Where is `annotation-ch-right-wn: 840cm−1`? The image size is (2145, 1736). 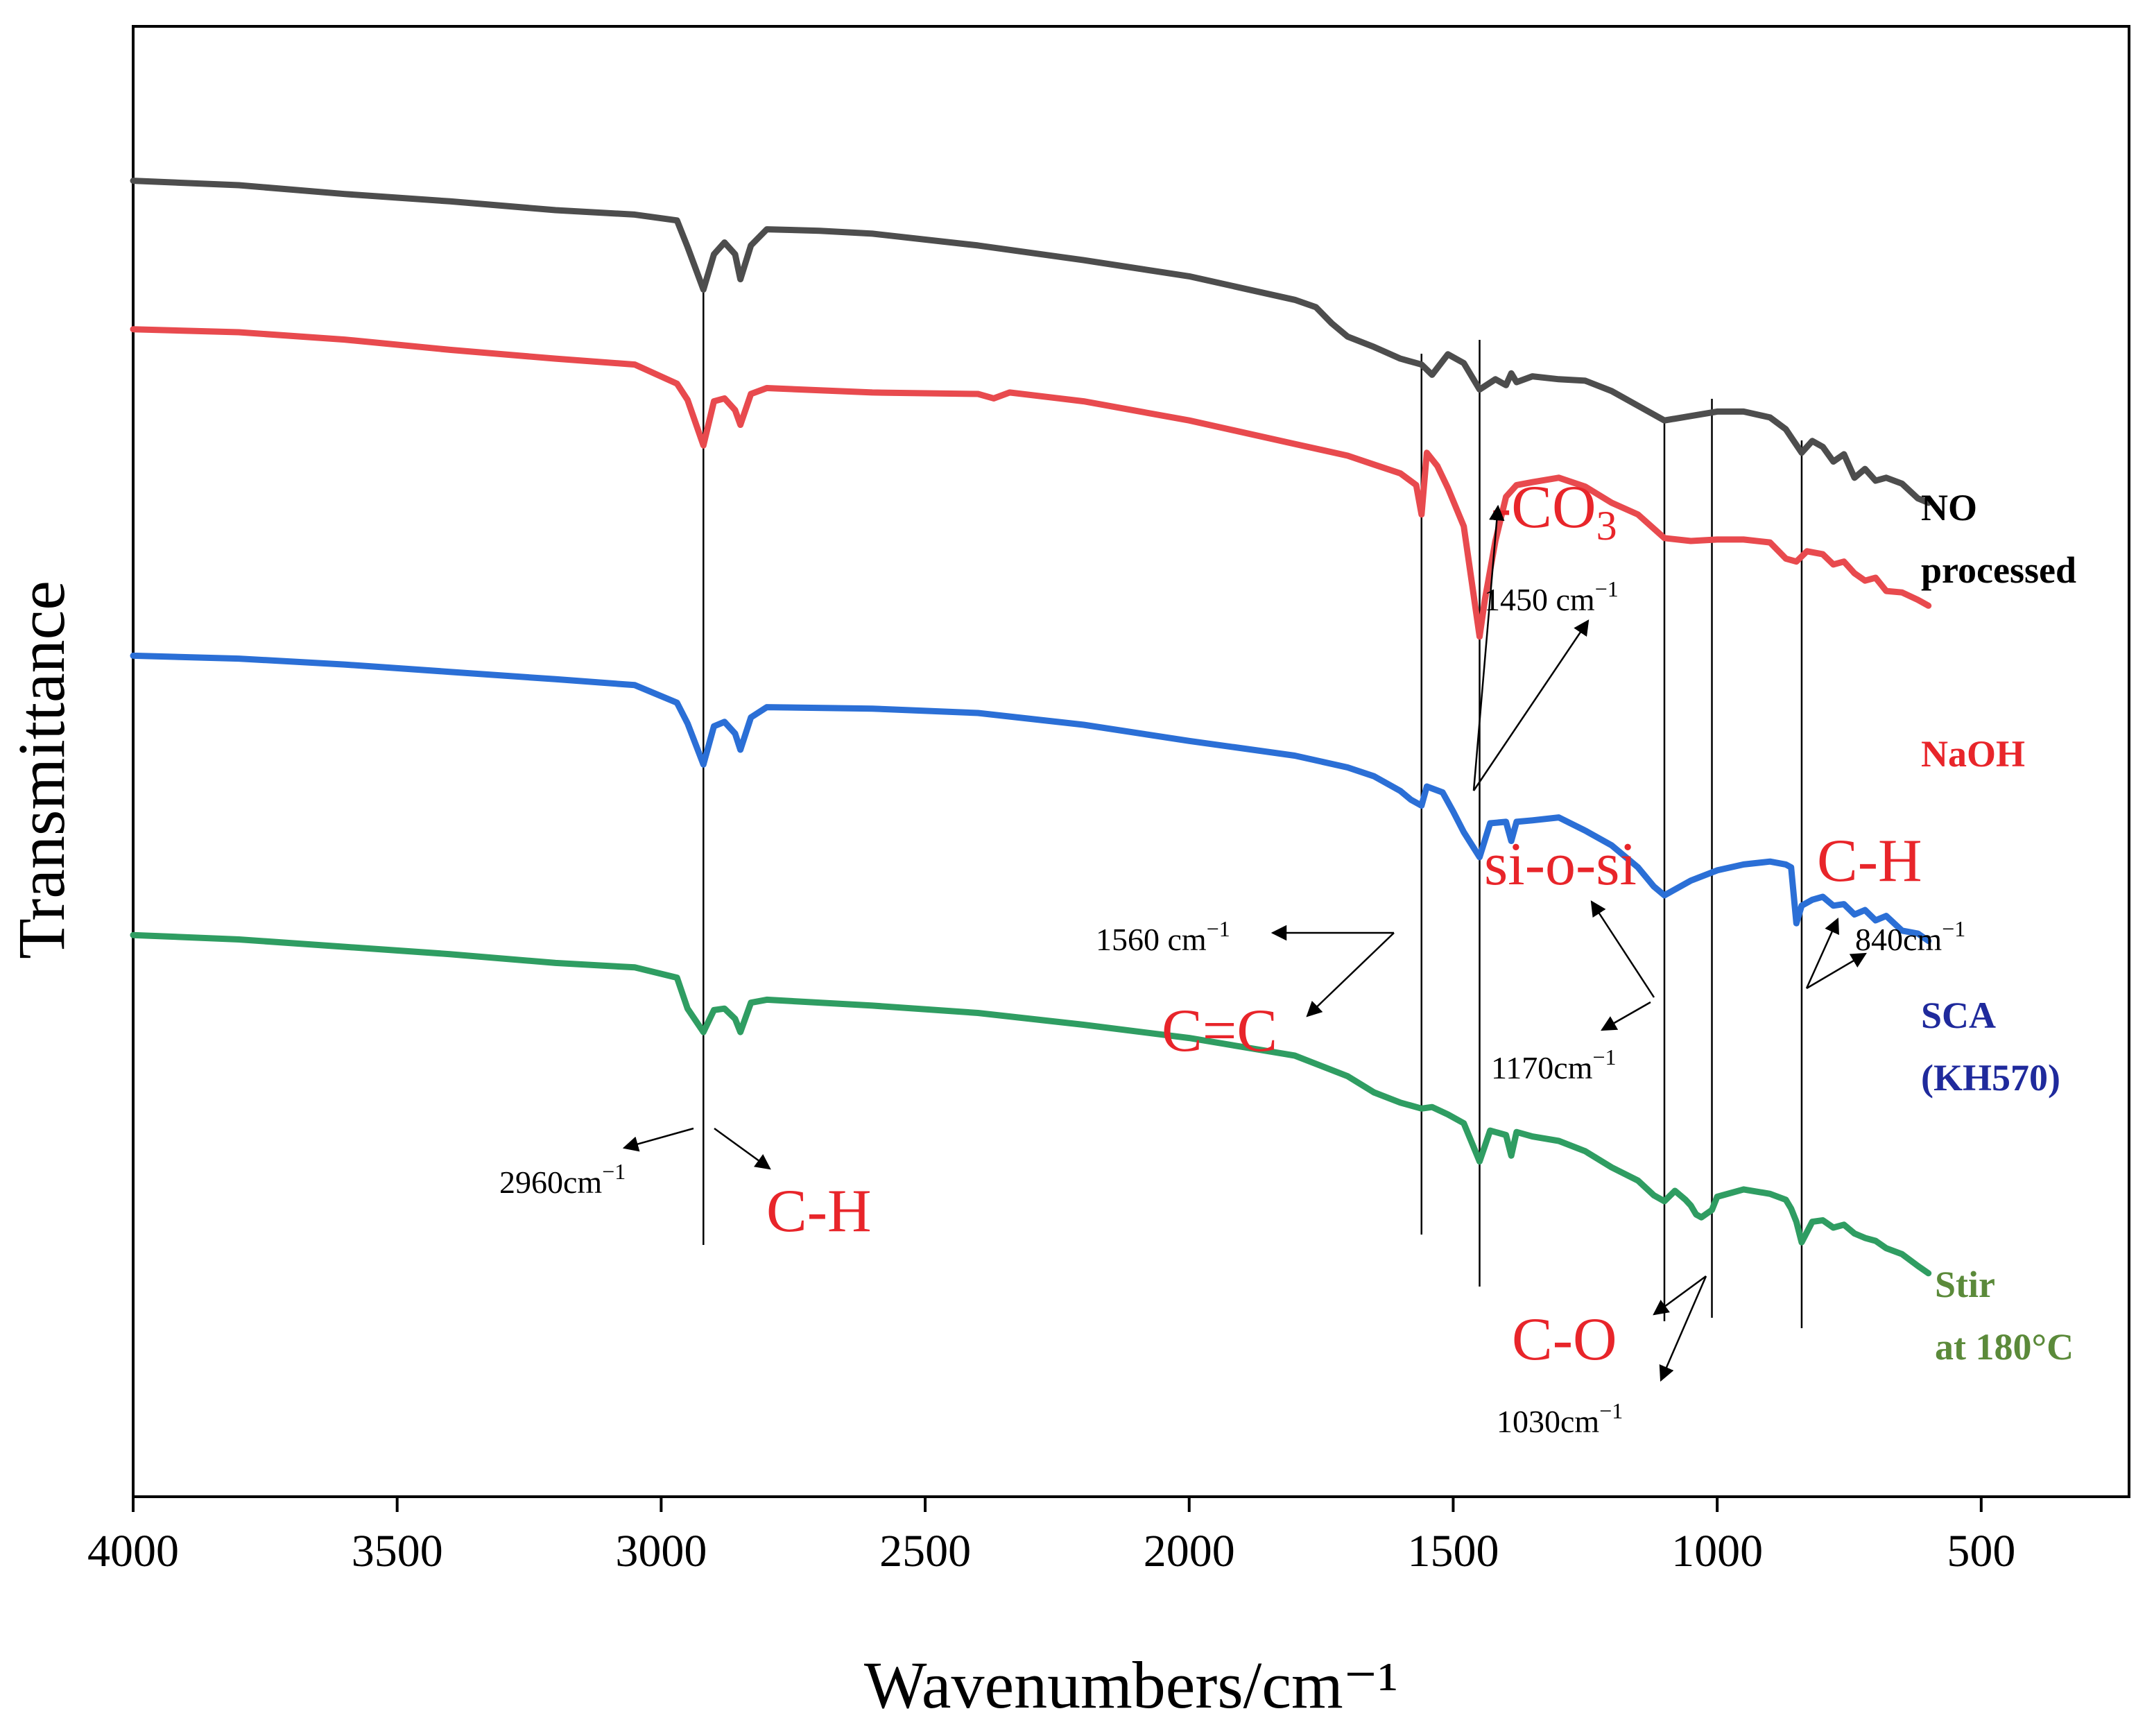 annotation-ch-right-wn: 840cm−1 is located at coordinates (1910, 937).